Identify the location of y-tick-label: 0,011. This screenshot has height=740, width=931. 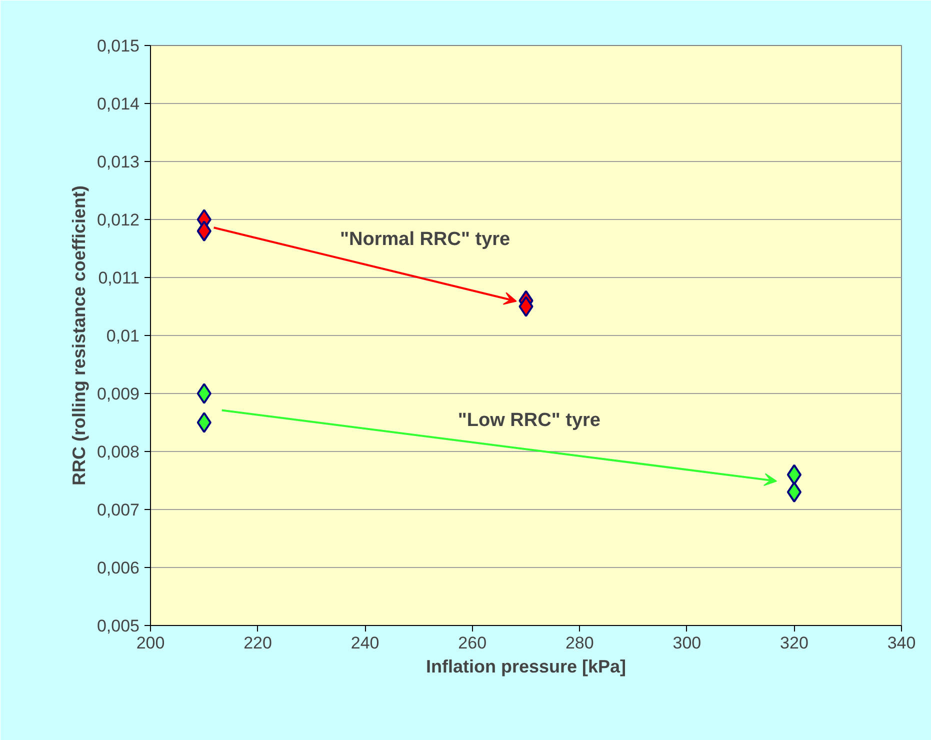
(119, 278).